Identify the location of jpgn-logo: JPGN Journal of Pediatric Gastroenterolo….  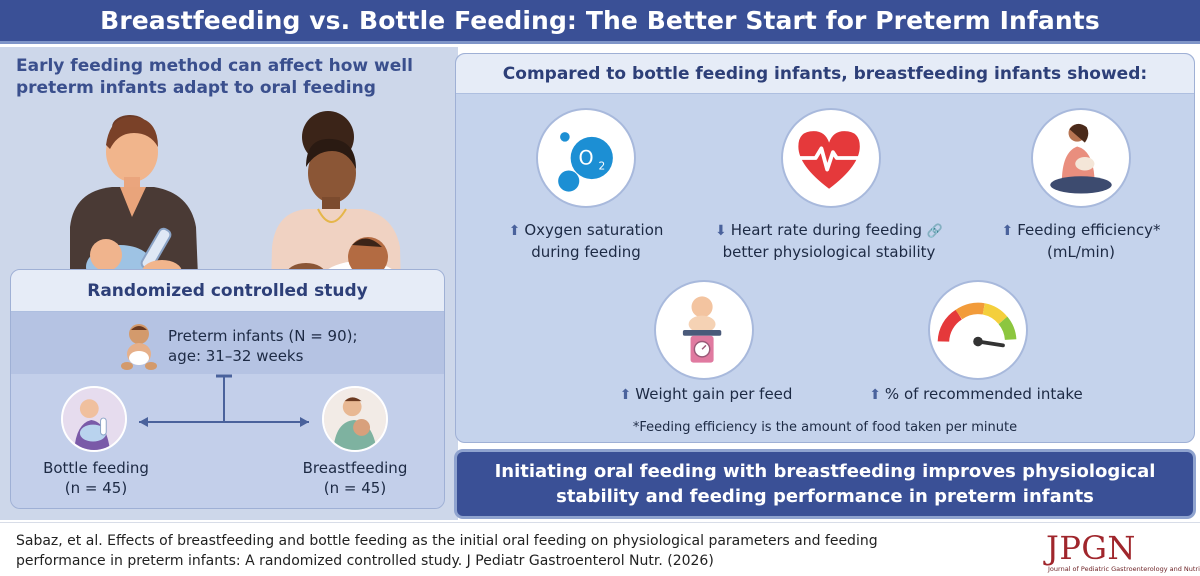
(1118, 552).